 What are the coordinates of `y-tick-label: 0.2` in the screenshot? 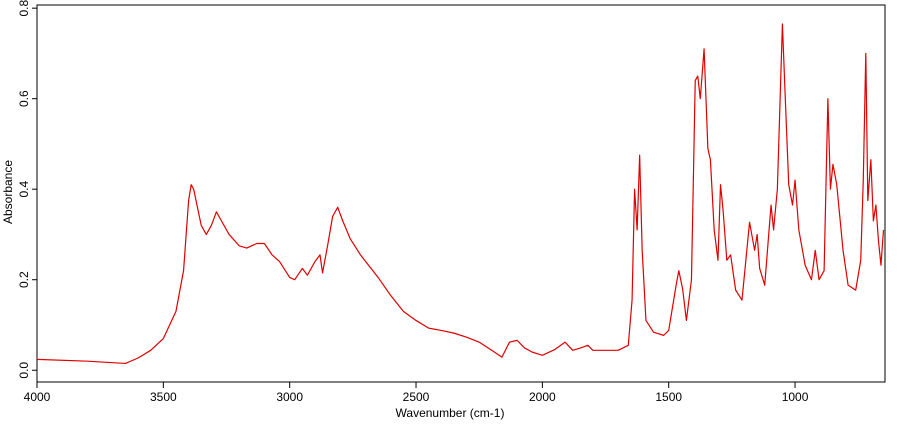 It's located at (24, 279).